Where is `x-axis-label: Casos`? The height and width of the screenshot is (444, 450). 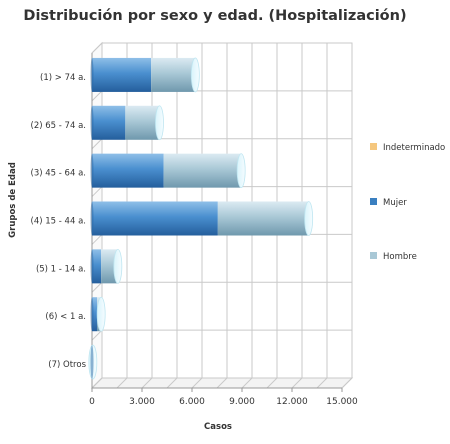
x-axis-label: Casos is located at coordinates (218, 427).